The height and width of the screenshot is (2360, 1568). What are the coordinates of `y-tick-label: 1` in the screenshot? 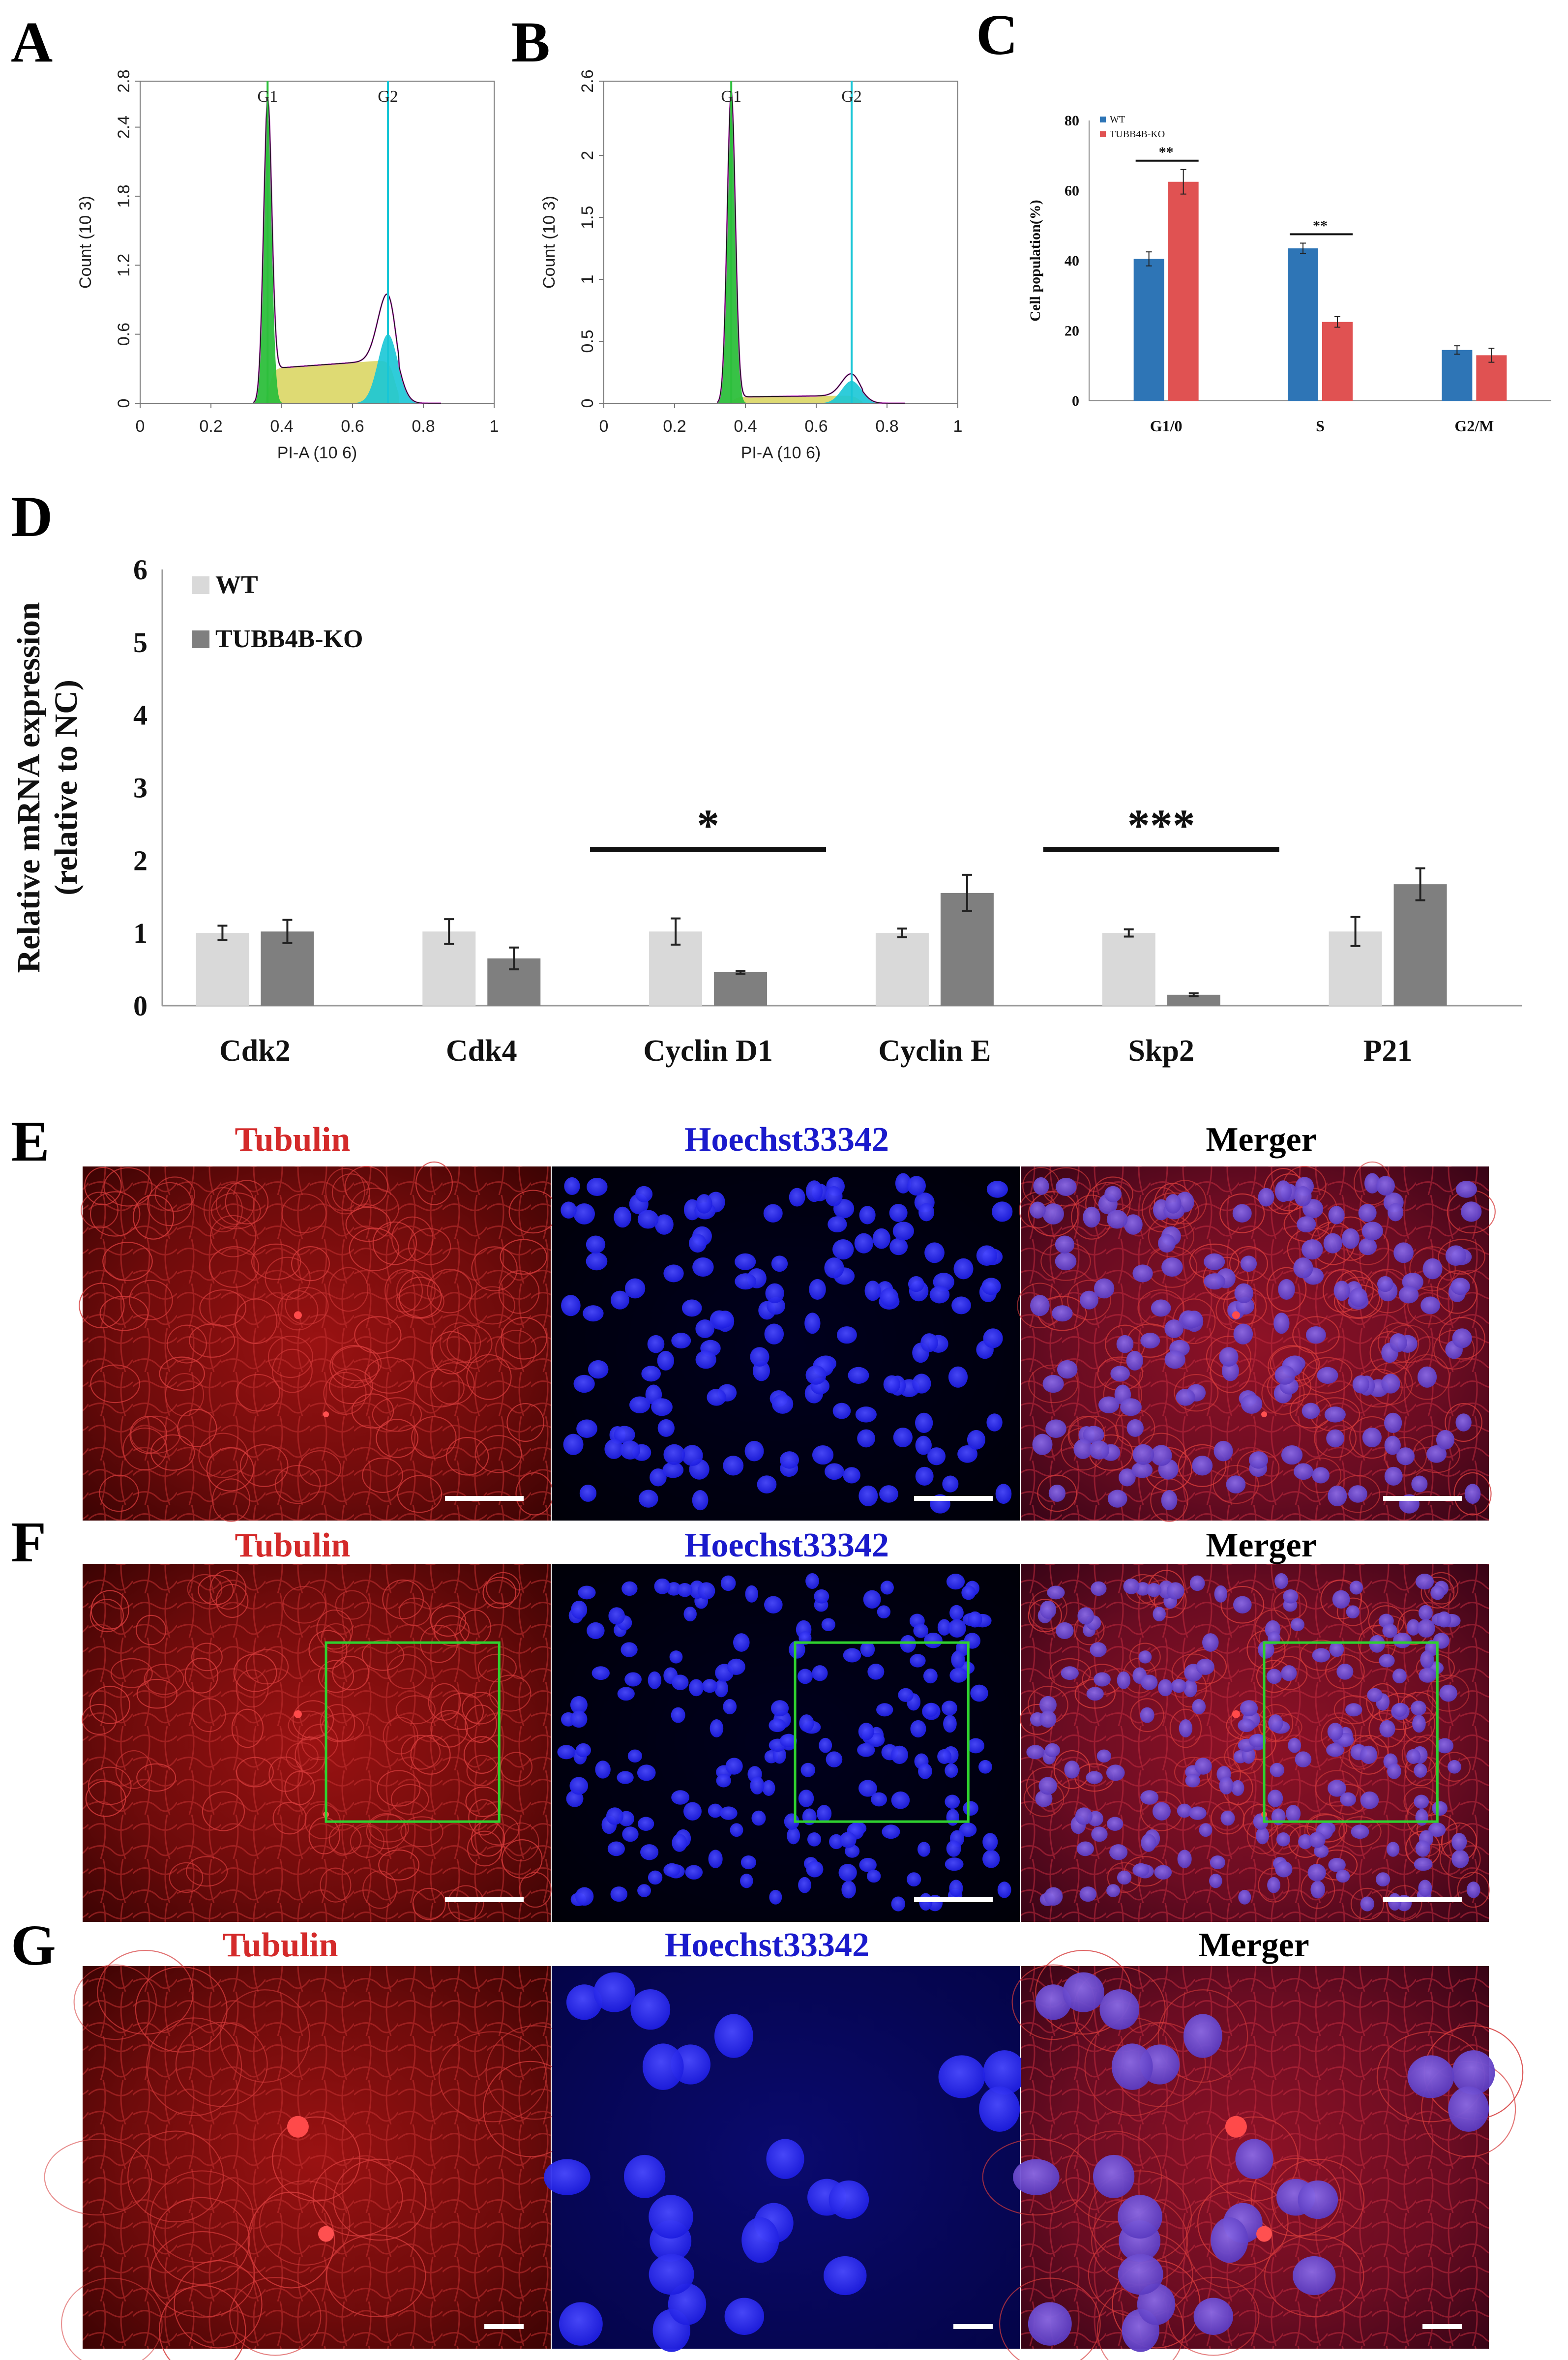 It's located at (587, 279).